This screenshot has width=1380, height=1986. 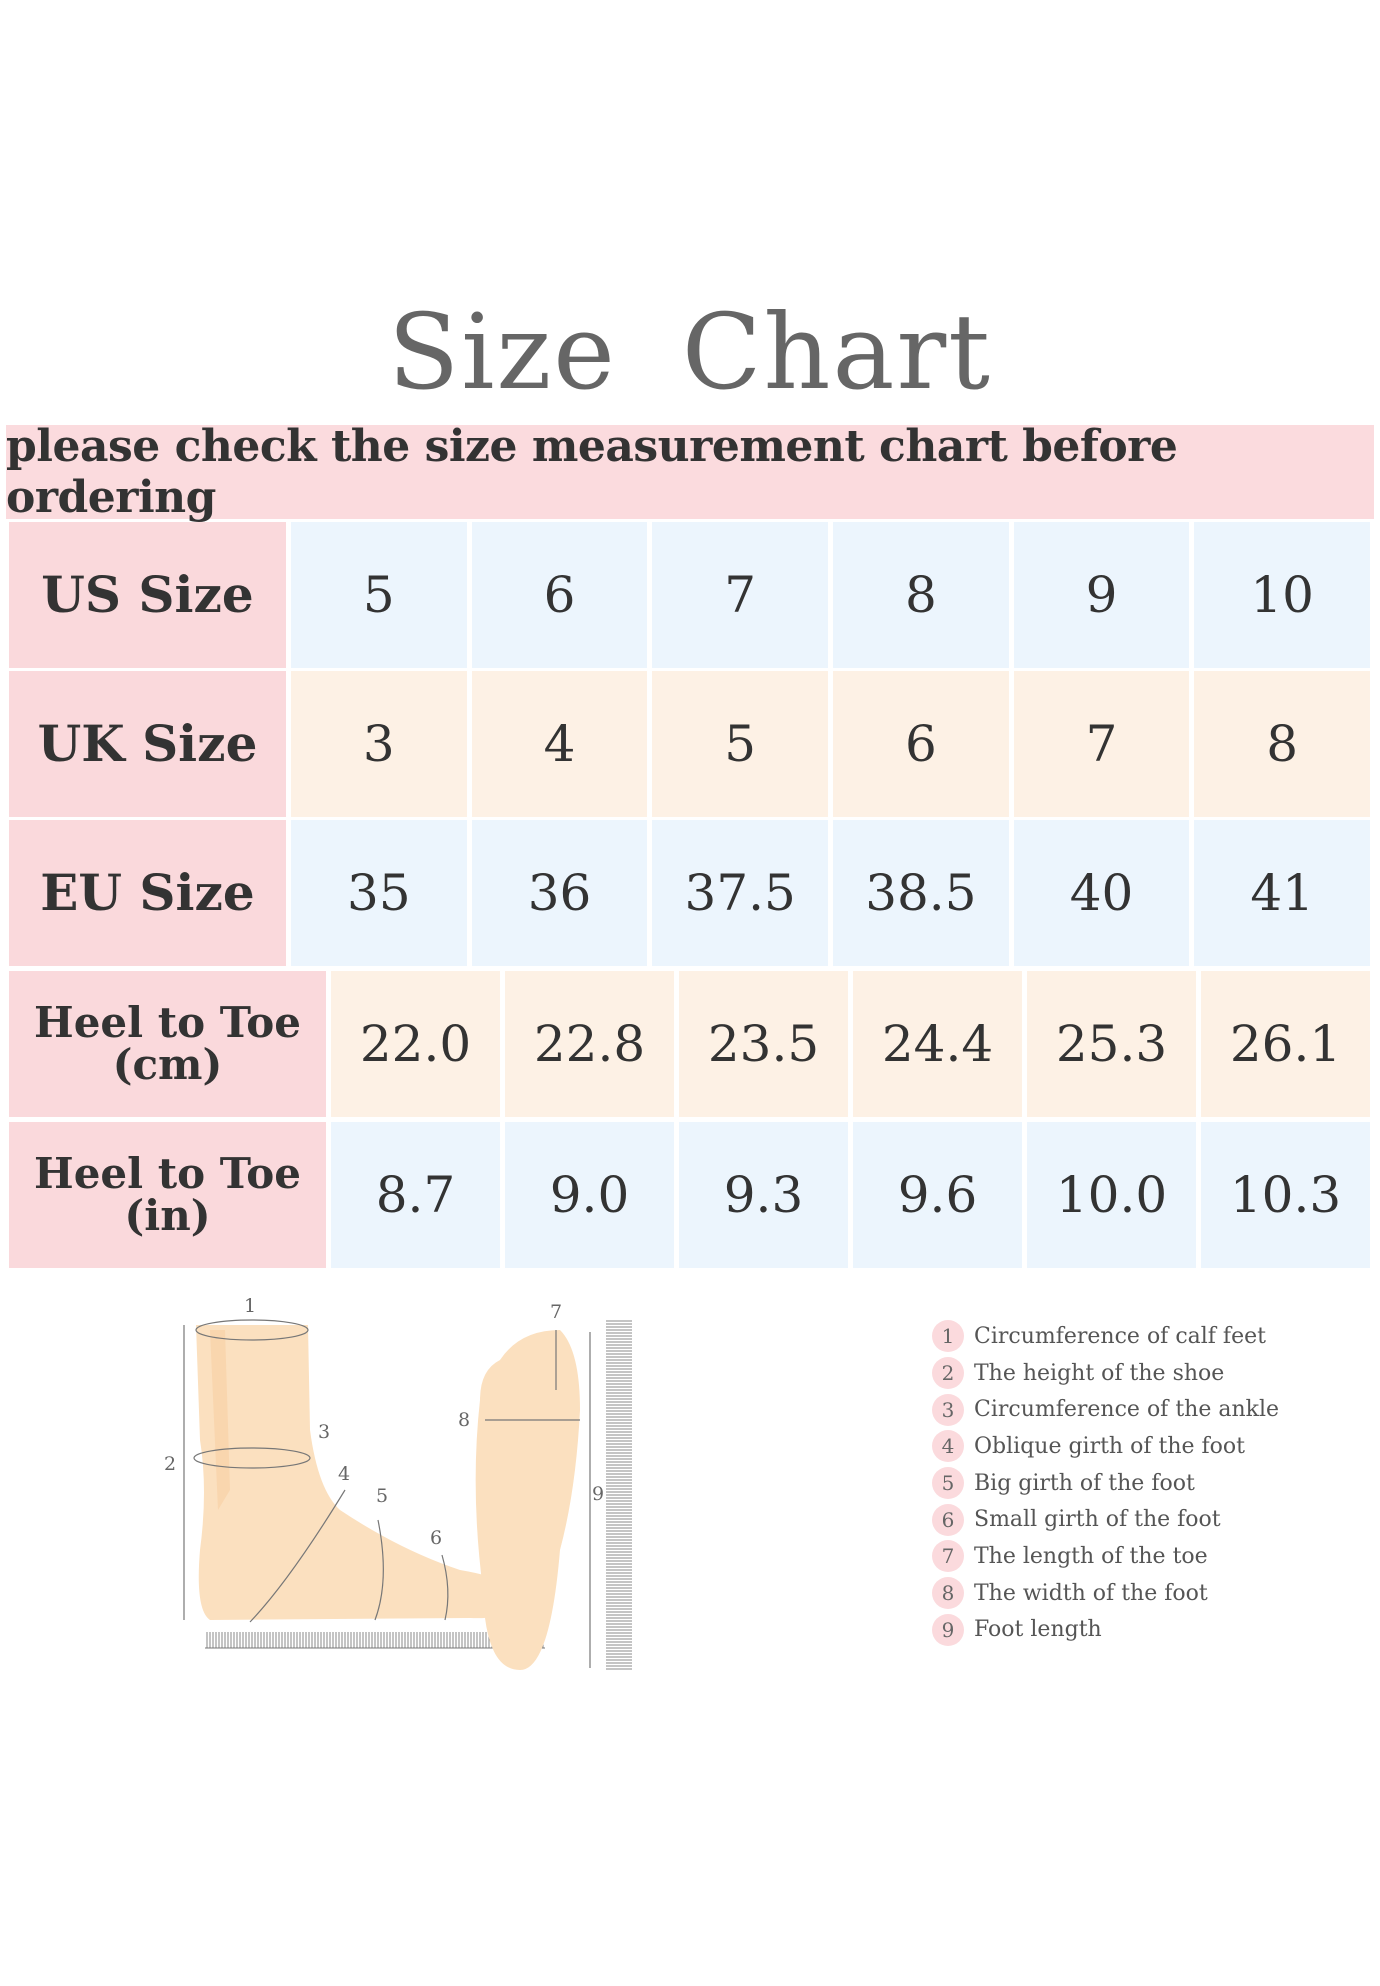 I want to click on table-row: US Size 5 6 7 8 9 10, so click(x=690, y=595).